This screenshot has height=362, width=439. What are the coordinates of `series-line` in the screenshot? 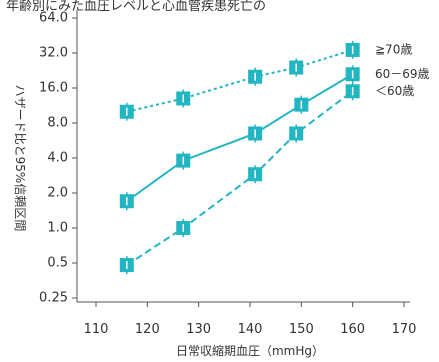 It's located at (239, 80).